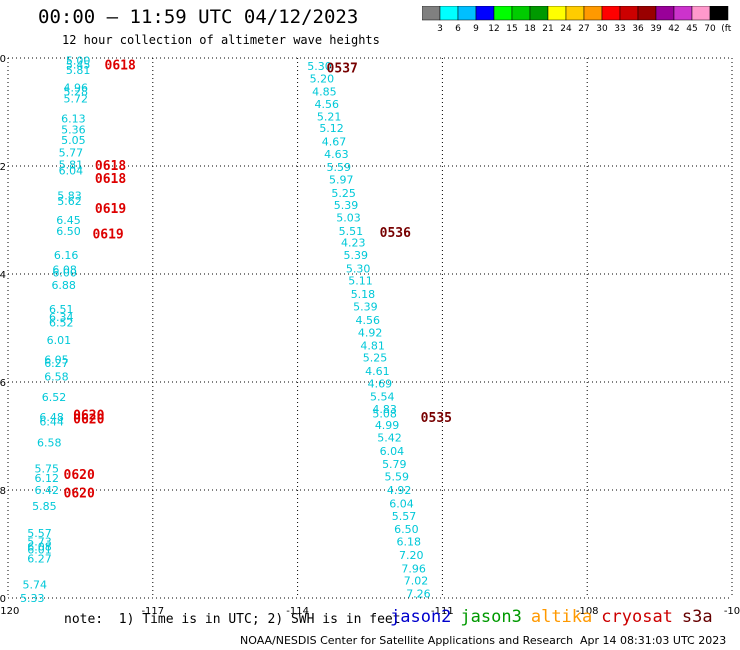 The height and width of the screenshot is (650, 740). I want to click on swh-point: 6.34, so click(61, 317).